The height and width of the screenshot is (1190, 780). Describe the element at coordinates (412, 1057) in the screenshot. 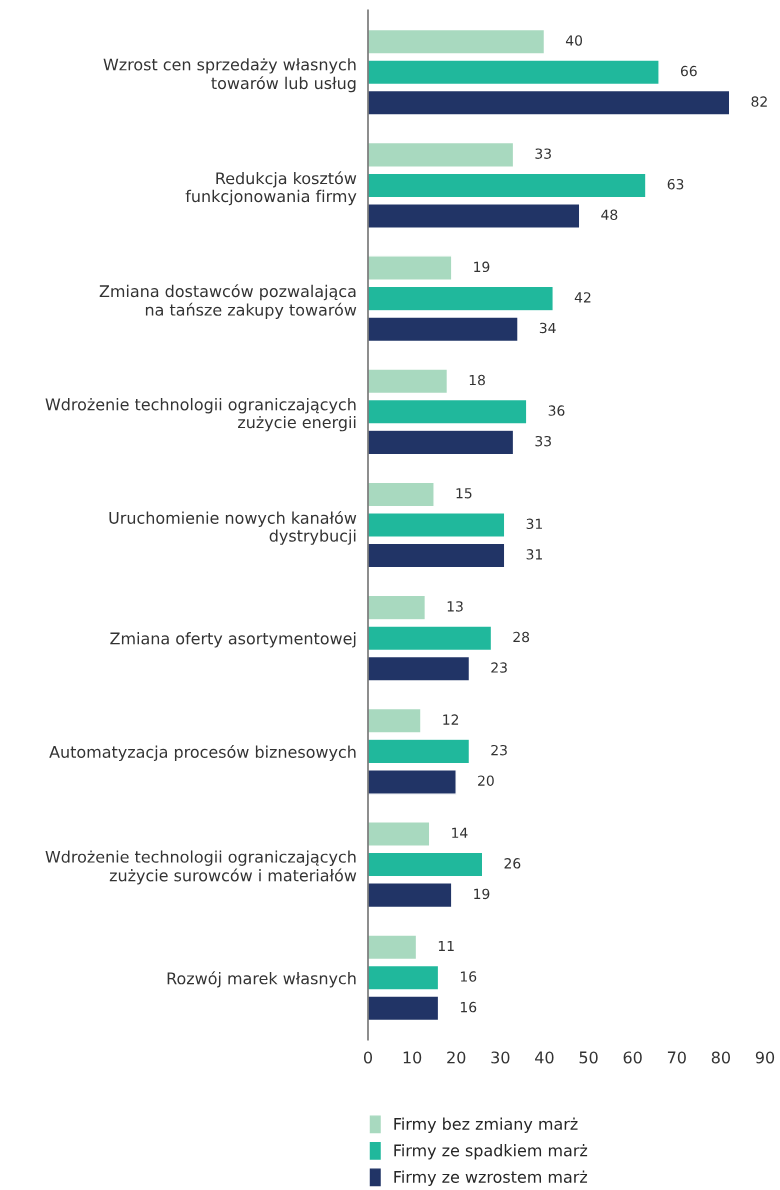

I see `x-tick-label: 10` at that location.